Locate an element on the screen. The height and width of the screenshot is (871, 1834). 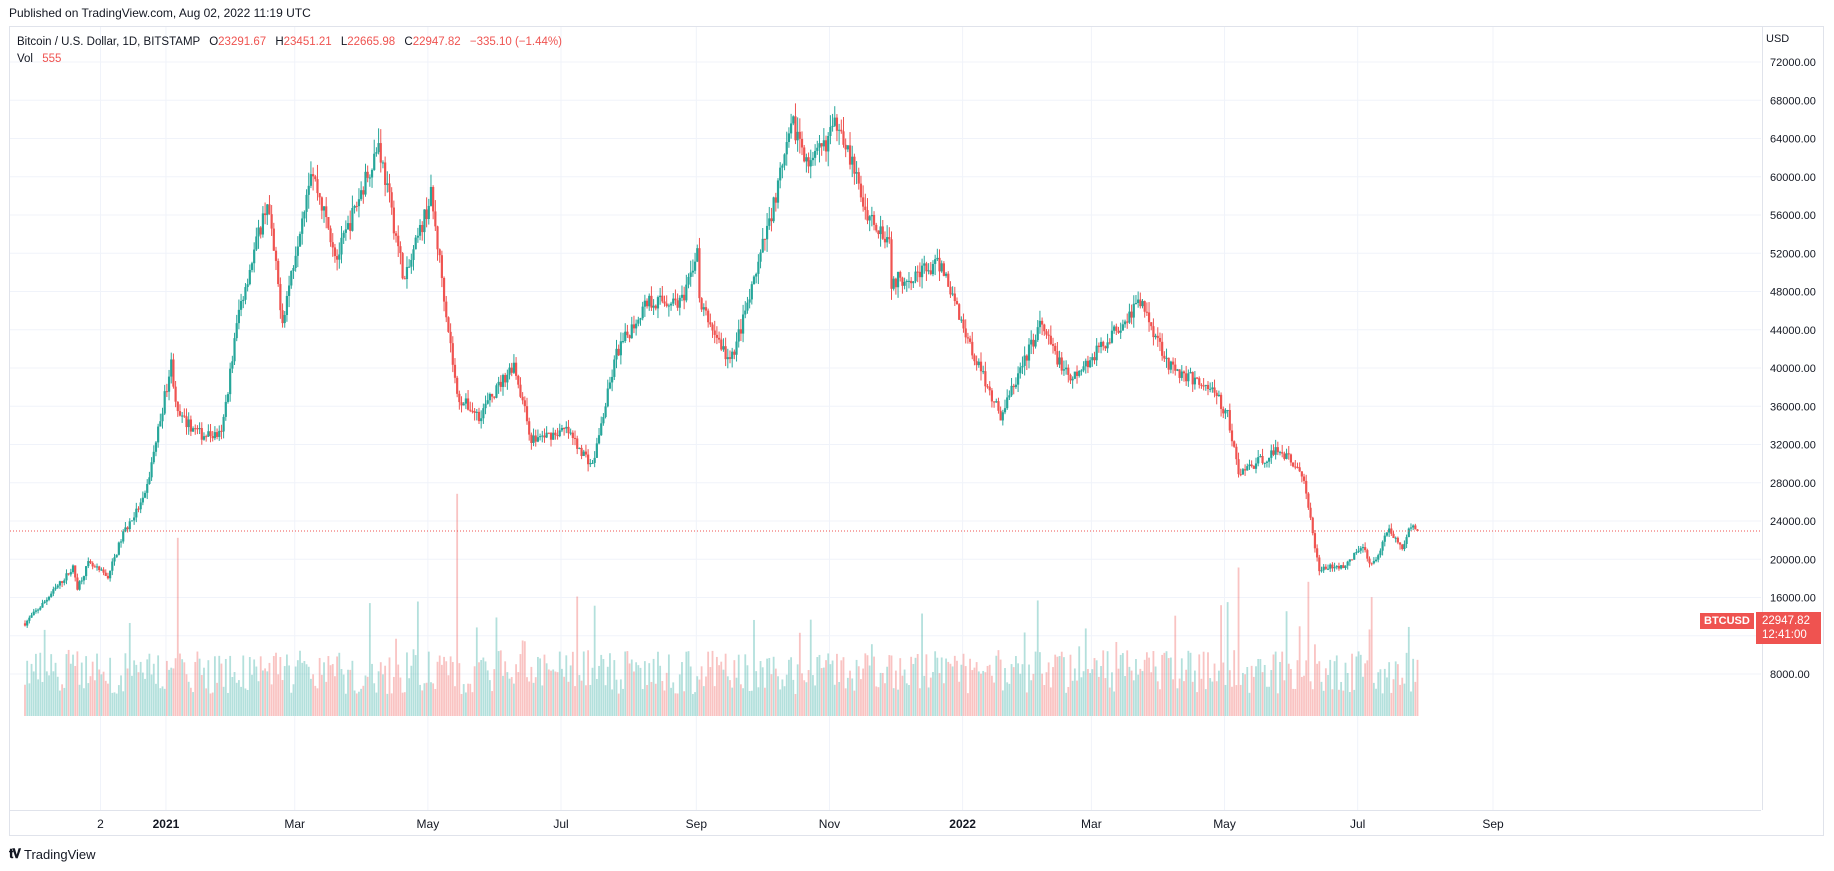
open-label: O is located at coordinates (214, 42).